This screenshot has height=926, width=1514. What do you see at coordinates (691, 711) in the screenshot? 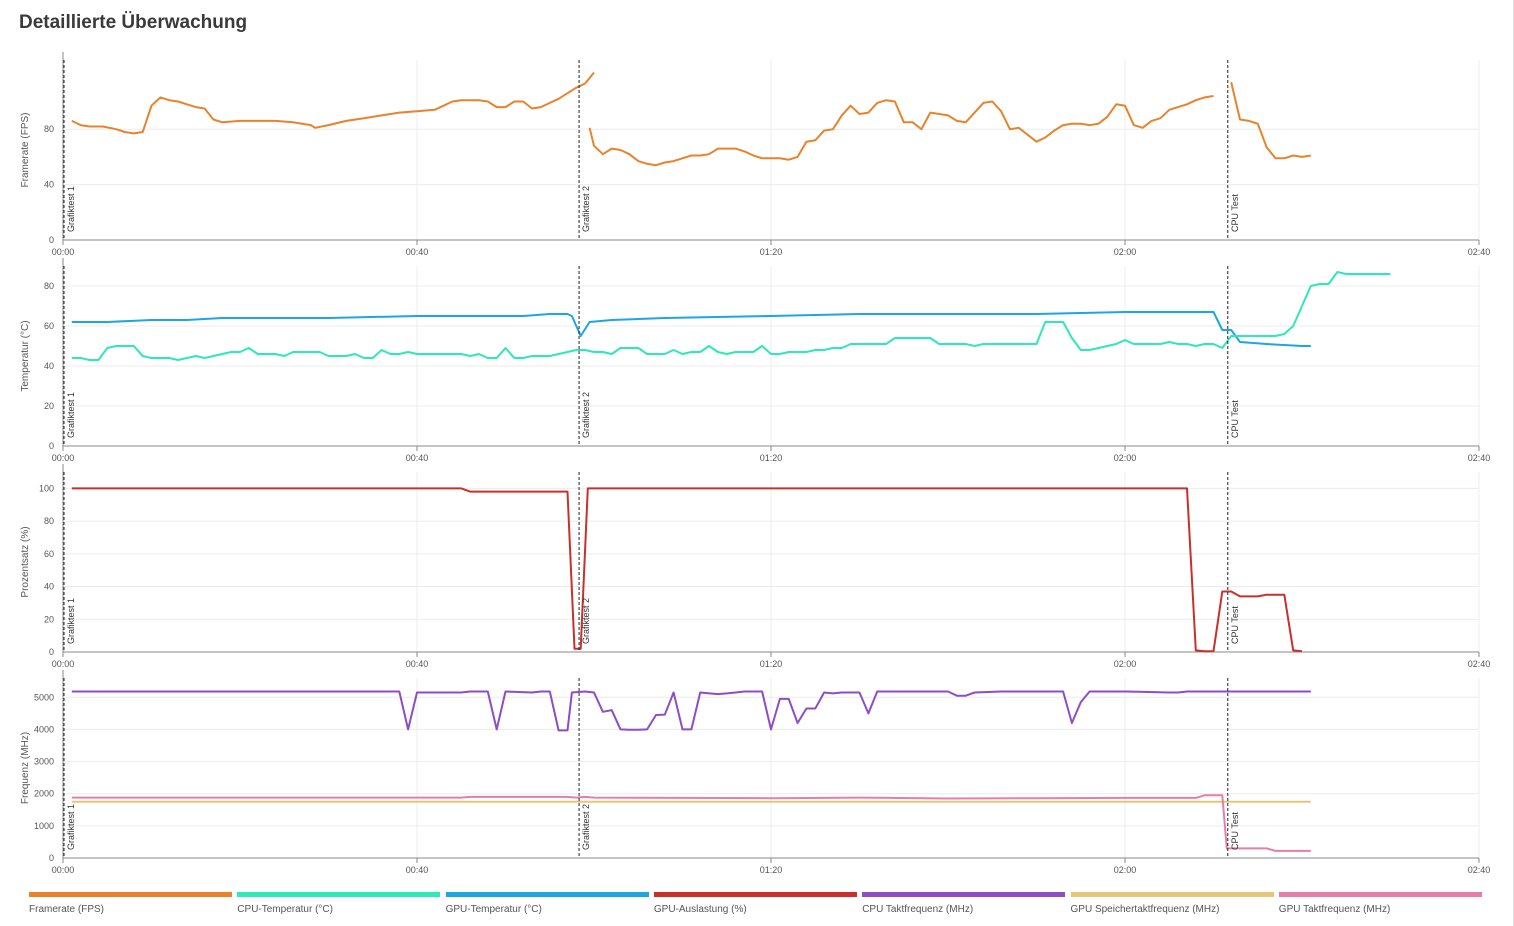
I see `series-line-cpu-taktfrequenz-mhz` at bounding box center [691, 711].